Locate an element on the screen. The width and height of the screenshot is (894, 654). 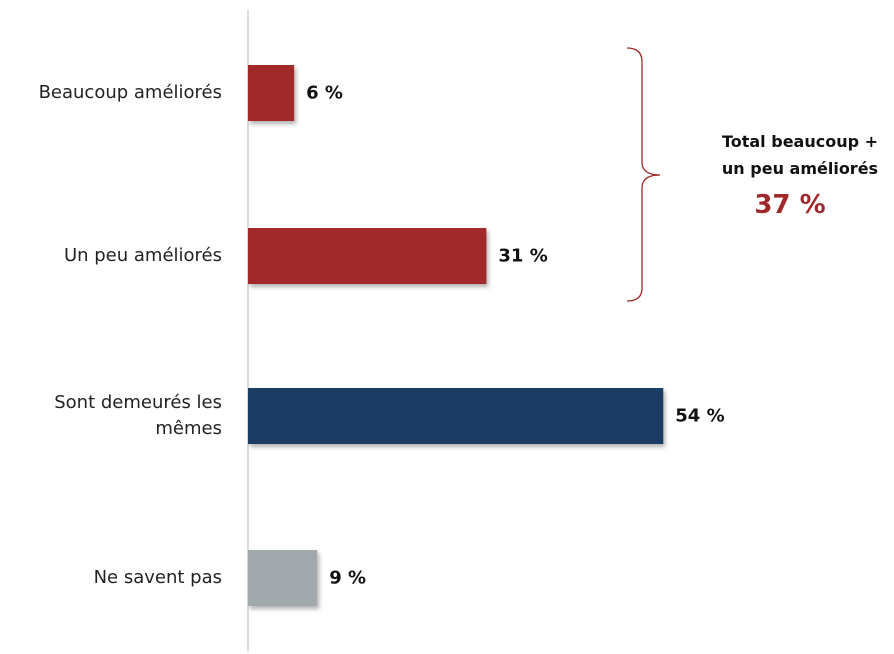
value-label: 54 % is located at coordinates (700, 416).